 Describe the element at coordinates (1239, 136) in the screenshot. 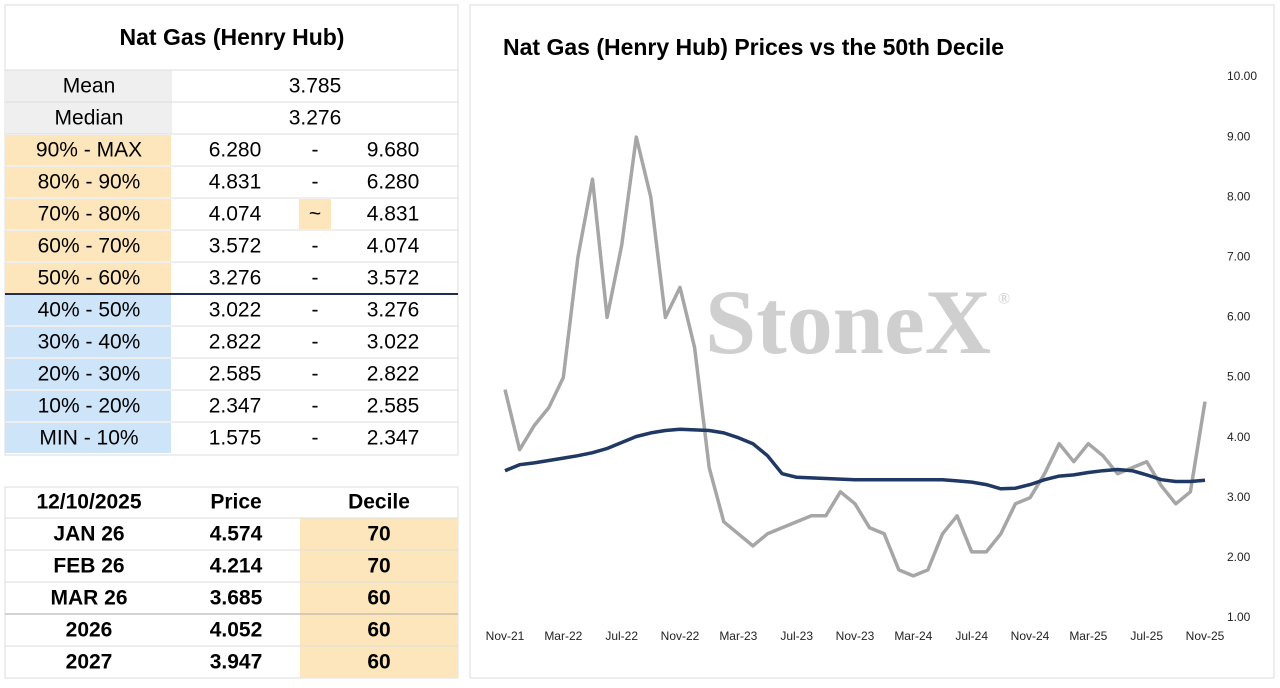

I see `y-tick-label: 9.00` at that location.